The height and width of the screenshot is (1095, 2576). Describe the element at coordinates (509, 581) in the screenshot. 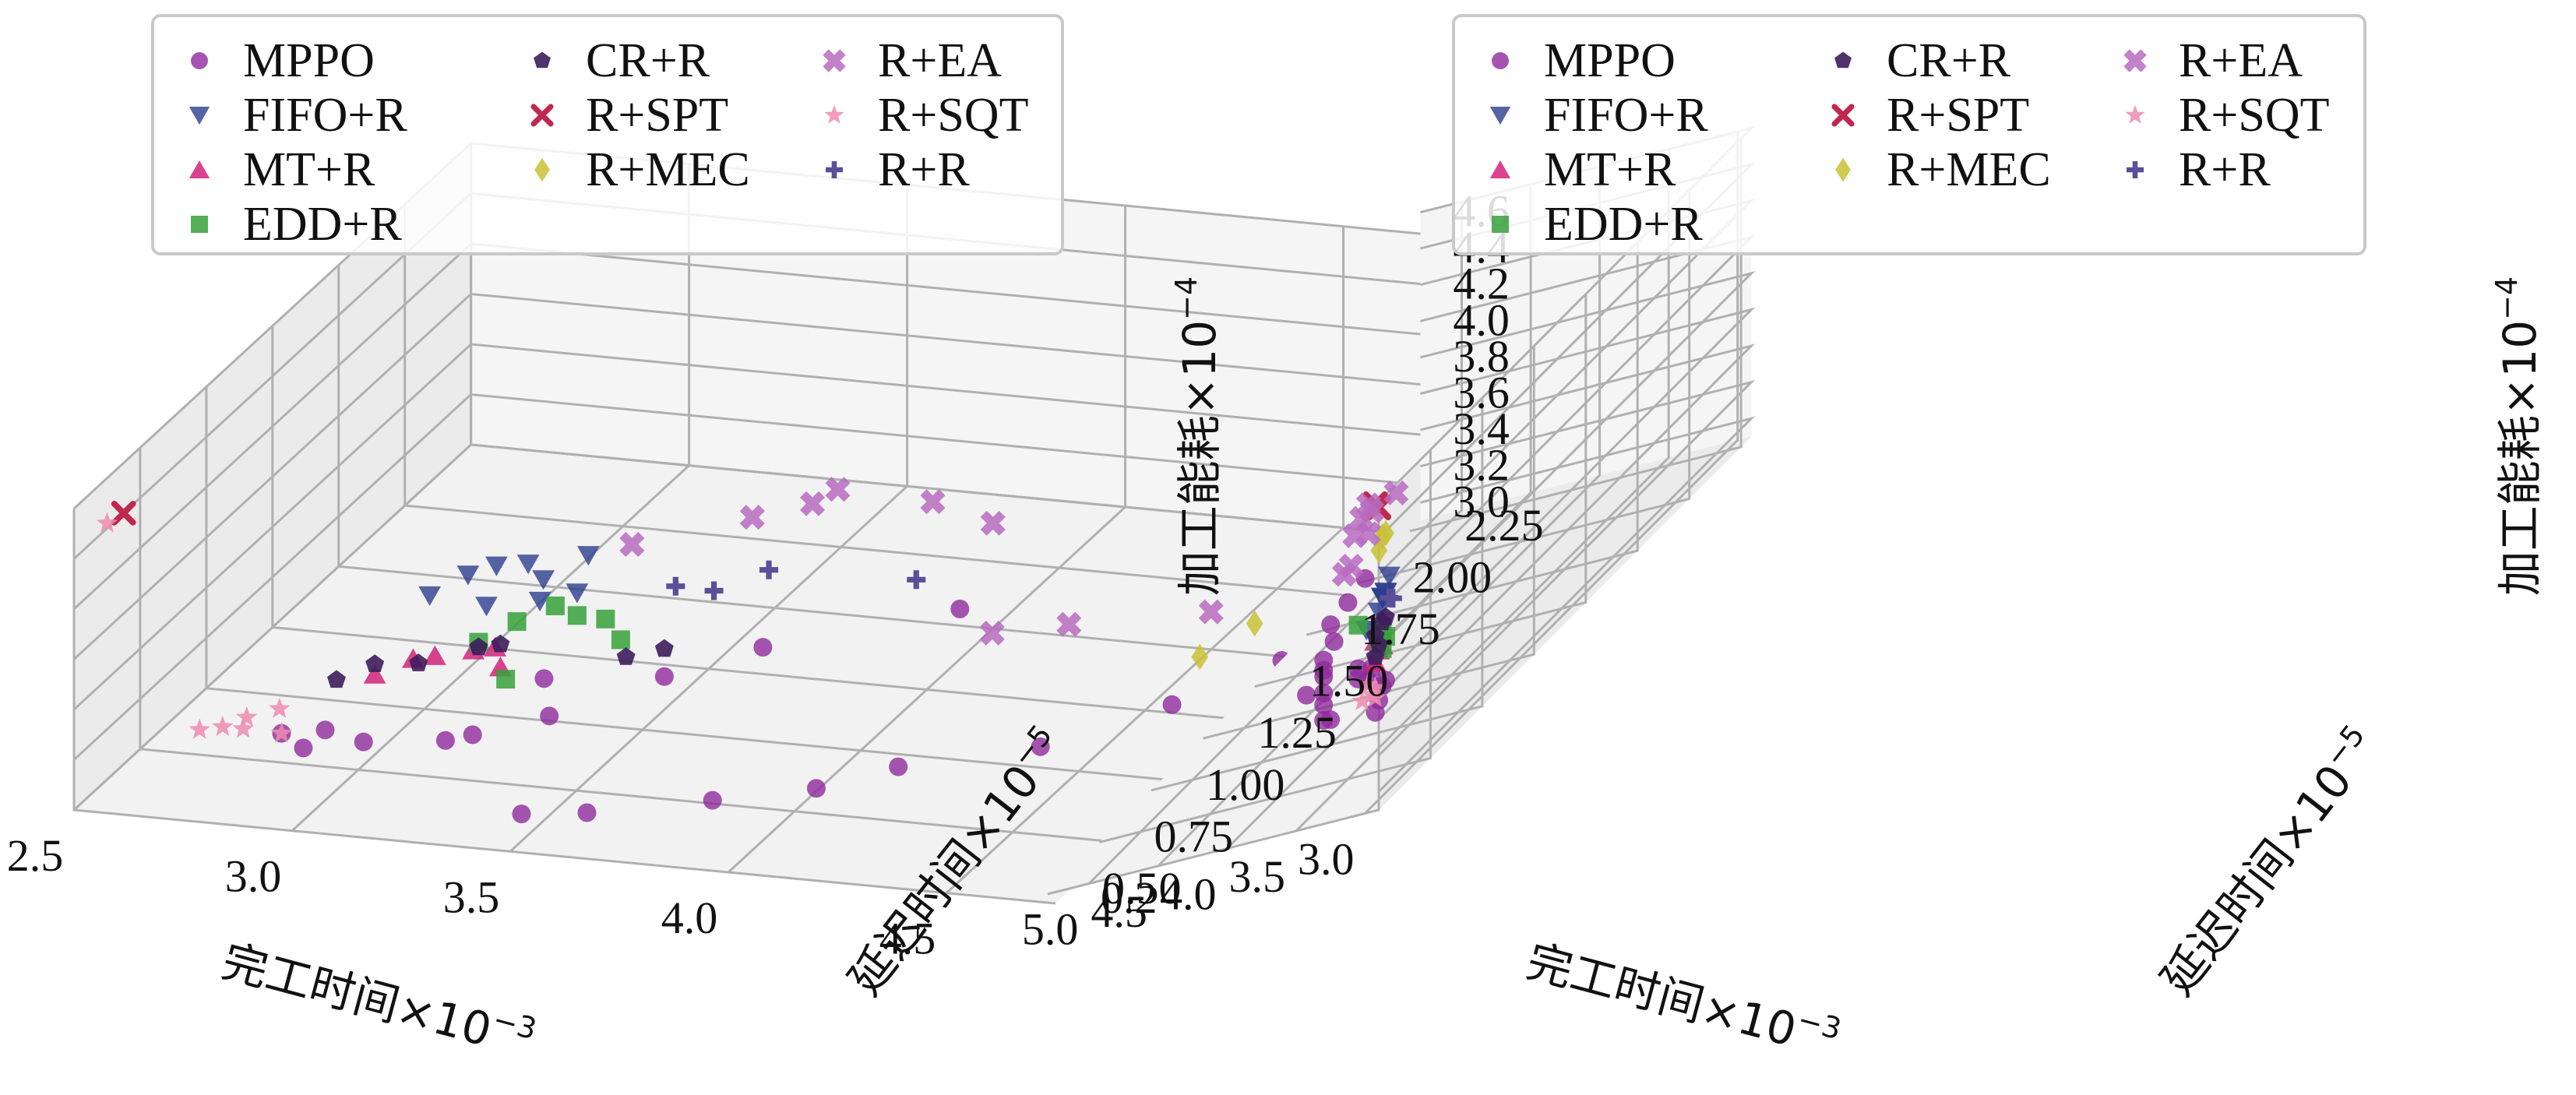

I see `series-fifo-r` at that location.